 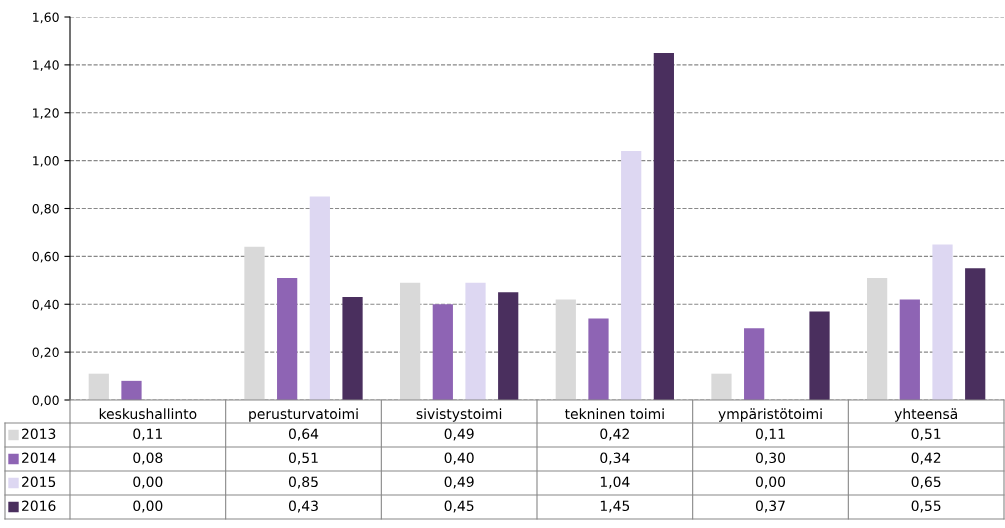 I want to click on data-label: 0,08, so click(x=148, y=458).